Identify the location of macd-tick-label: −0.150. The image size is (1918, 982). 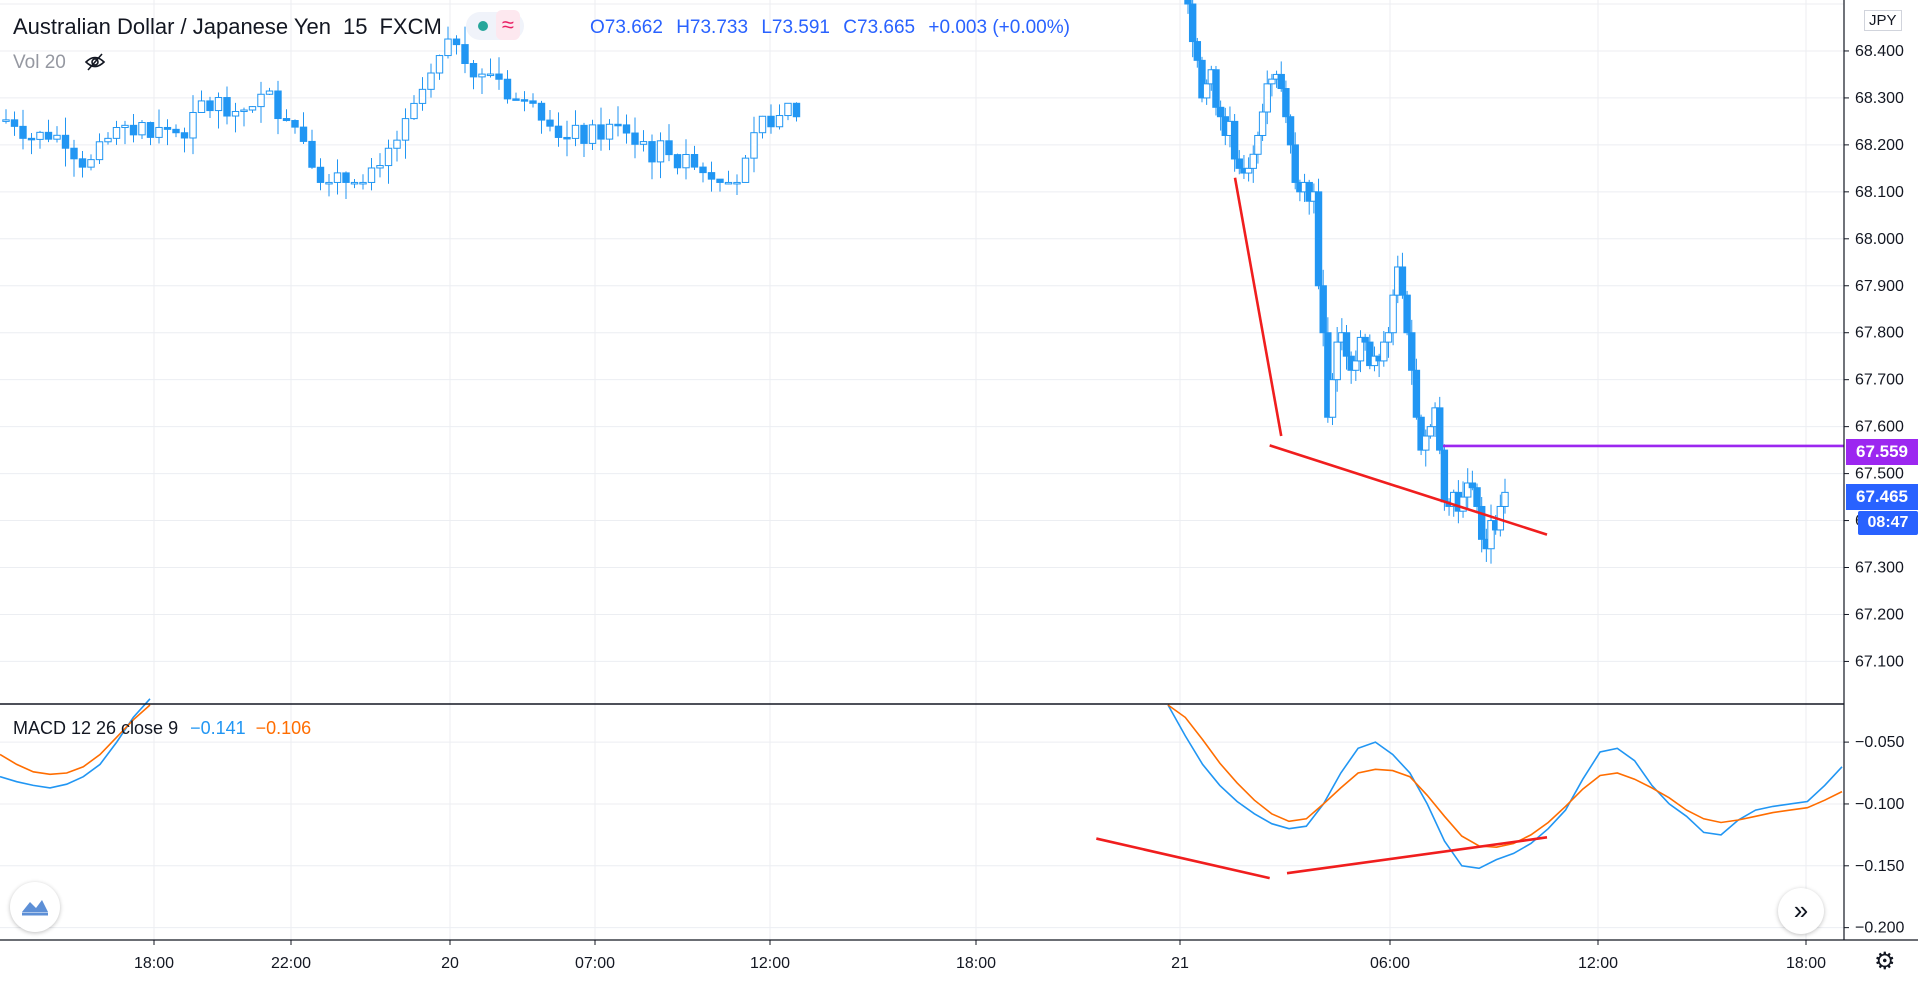
(1879, 866).